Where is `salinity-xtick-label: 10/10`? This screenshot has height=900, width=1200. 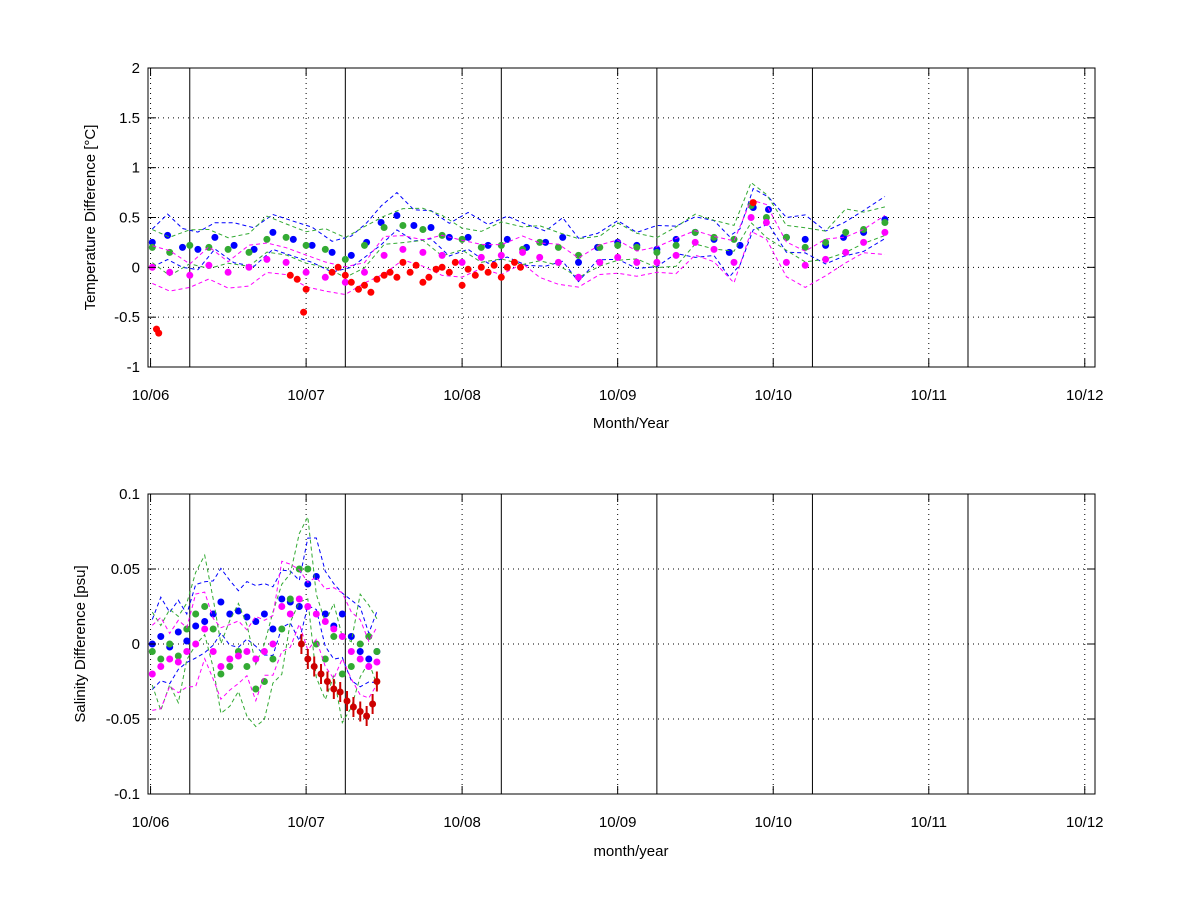
salinity-xtick-label: 10/10 is located at coordinates (773, 822).